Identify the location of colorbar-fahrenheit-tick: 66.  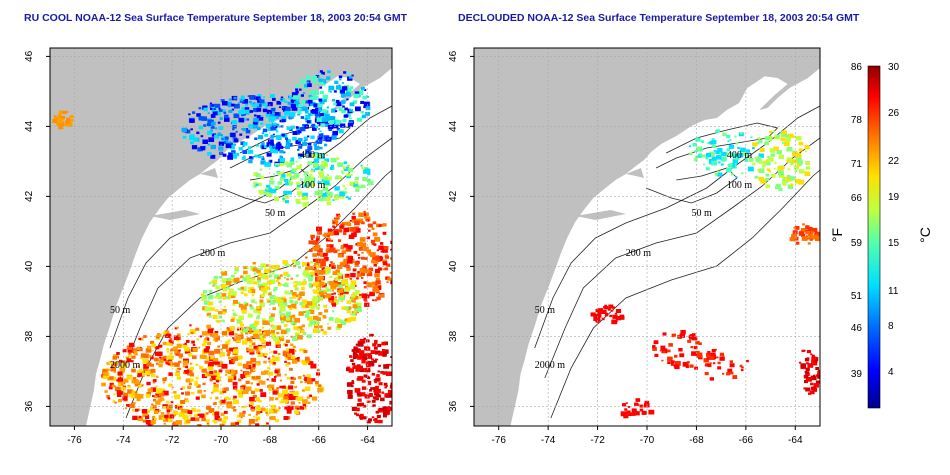
(857, 198).